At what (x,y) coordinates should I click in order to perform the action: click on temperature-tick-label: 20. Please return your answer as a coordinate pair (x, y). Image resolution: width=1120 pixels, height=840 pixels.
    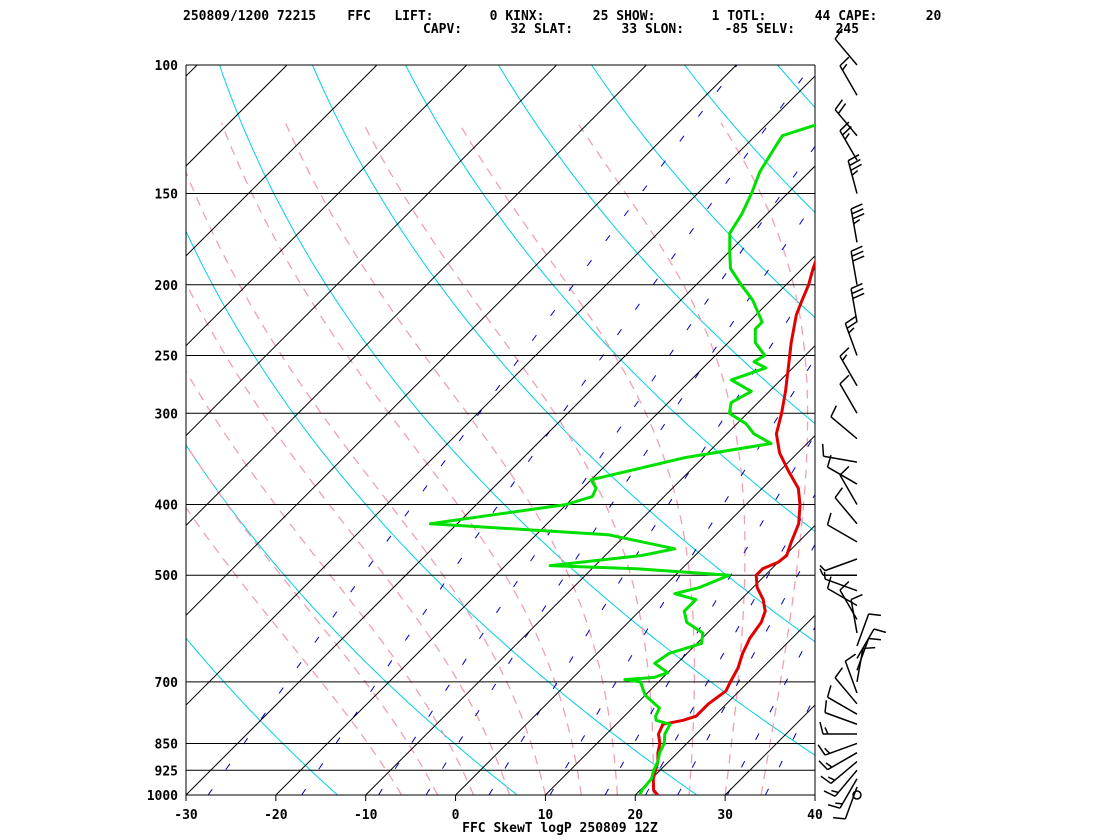
    Looking at the image, I should click on (635, 815).